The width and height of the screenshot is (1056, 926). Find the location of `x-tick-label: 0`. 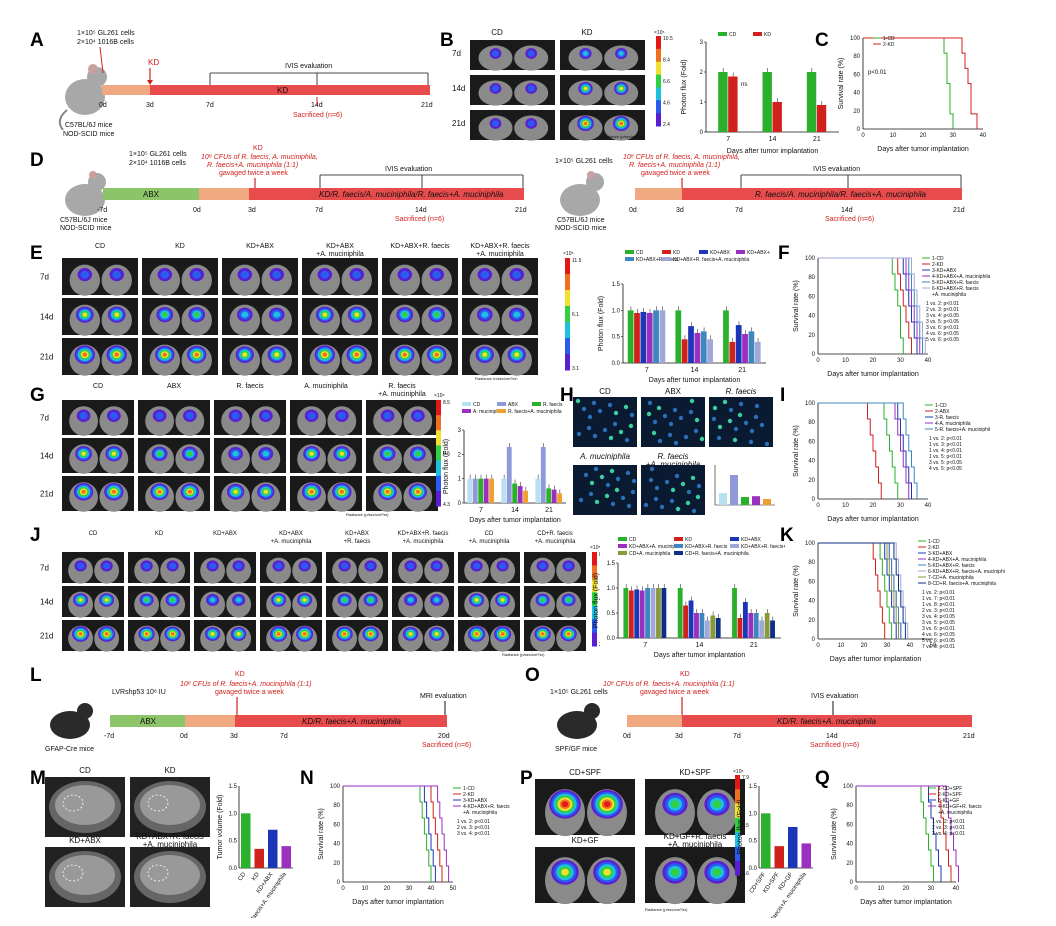

x-tick-label: 0 is located at coordinates (856, 889).